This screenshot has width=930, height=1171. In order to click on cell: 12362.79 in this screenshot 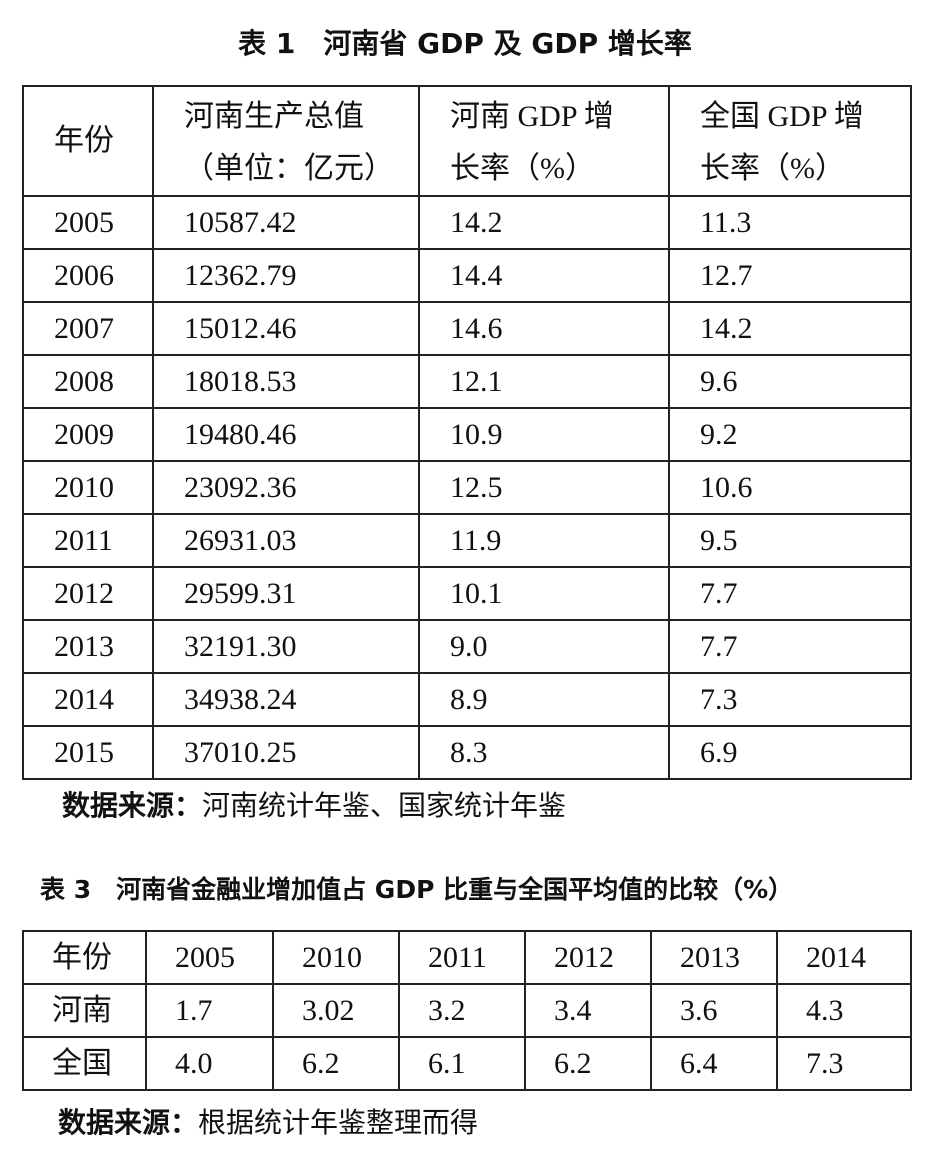, I will do `click(286, 275)`.